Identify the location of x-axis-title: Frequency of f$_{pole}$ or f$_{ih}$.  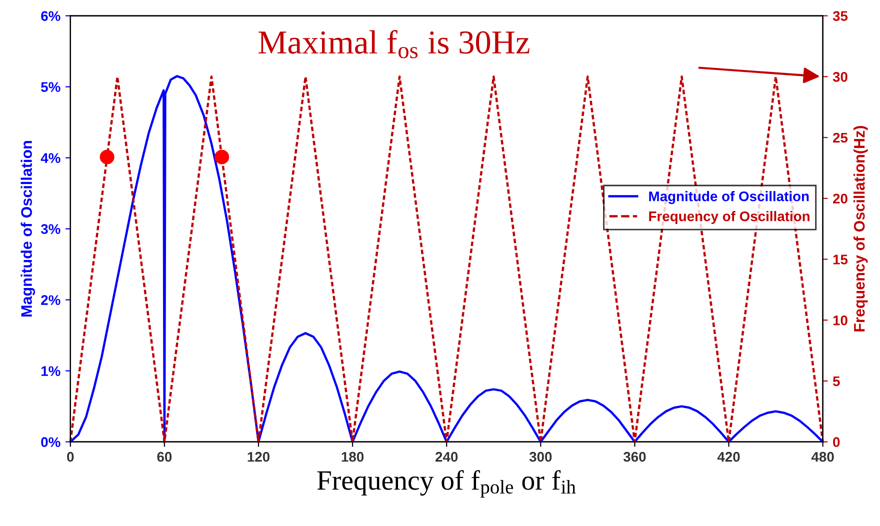
(446, 484).